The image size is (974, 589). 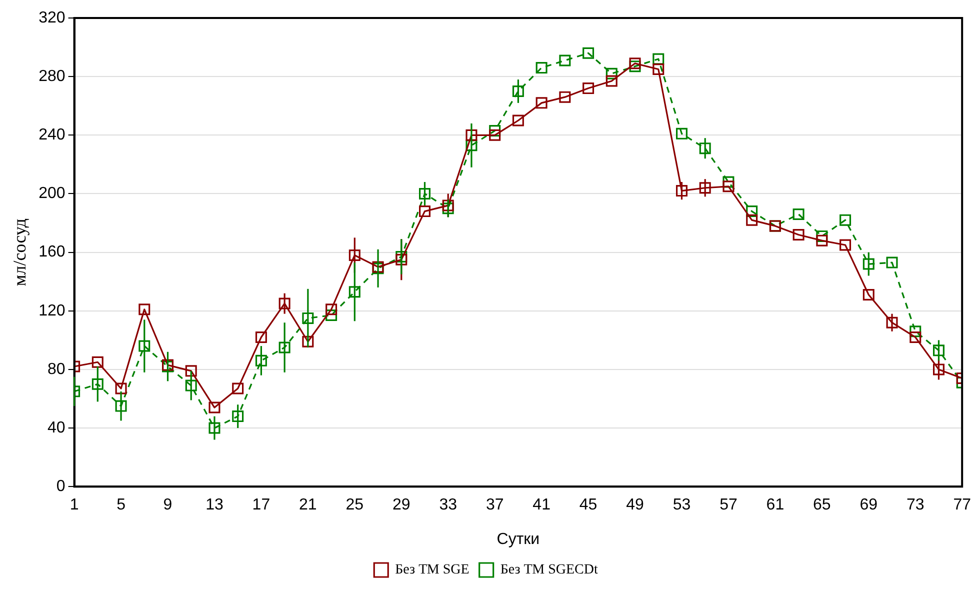 I want to click on y-tick-label: 160, so click(x=52, y=252).